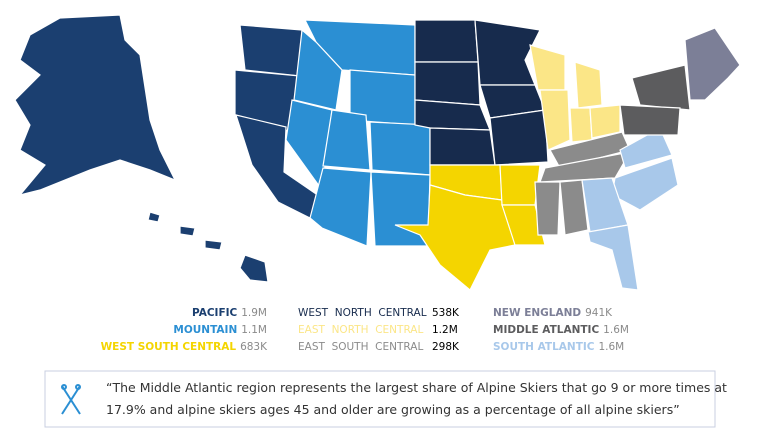 This screenshot has width=770, height=431. I want to click on region-name: MOUNTAIN, so click(205, 330).